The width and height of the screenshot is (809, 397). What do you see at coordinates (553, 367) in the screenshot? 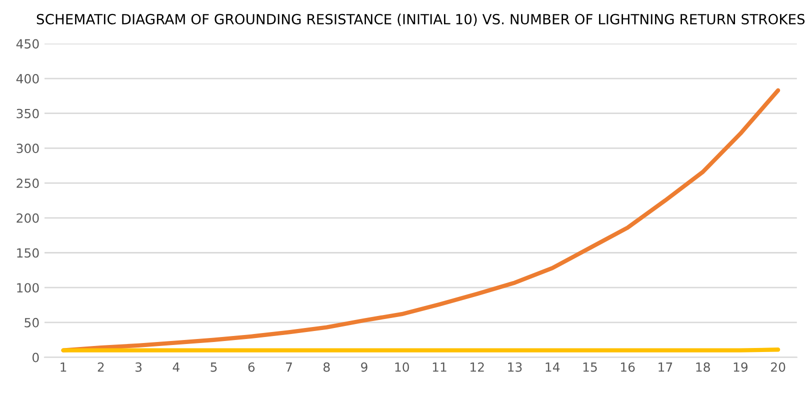
I see `x-tick-label: 14` at bounding box center [553, 367].